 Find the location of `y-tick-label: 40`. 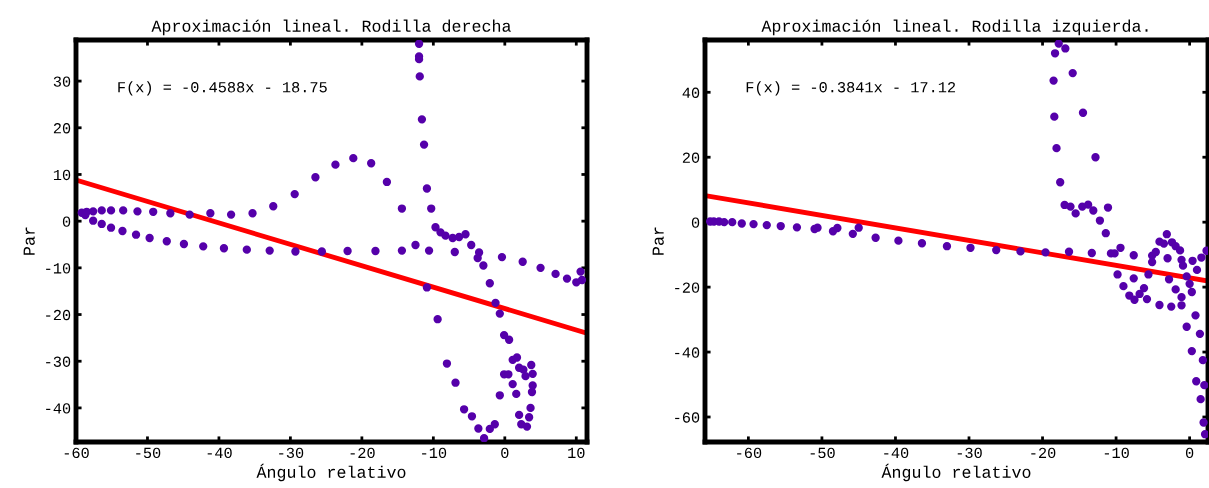

y-tick-label: 40 is located at coordinates (691, 92).